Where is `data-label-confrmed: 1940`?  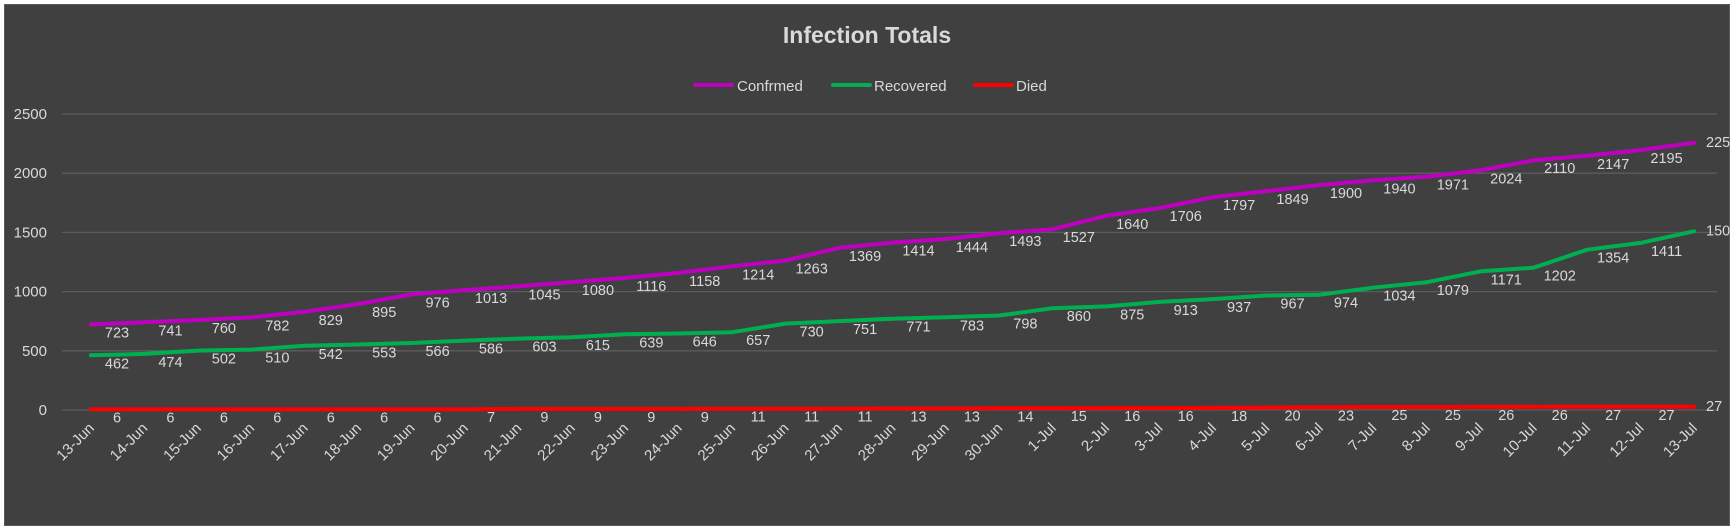 data-label-confrmed: 1940 is located at coordinates (1399, 189).